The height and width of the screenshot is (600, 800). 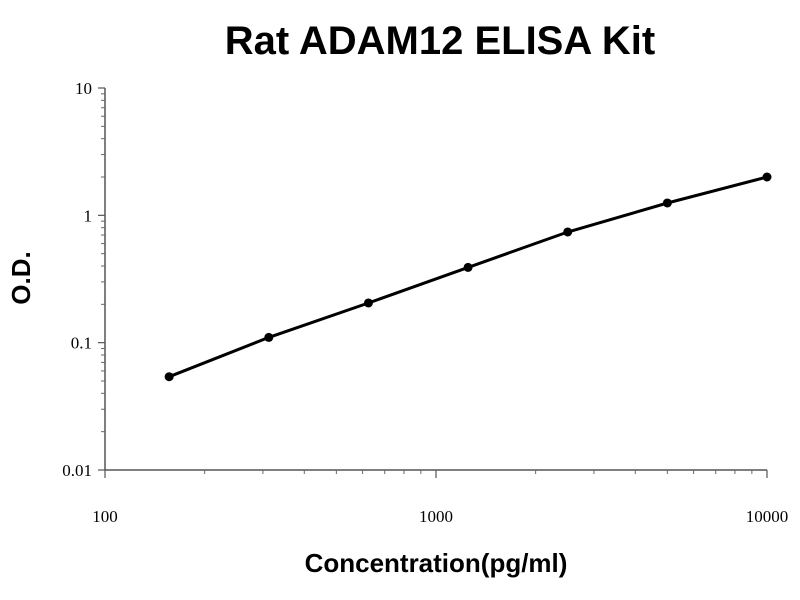 I want to click on x-tick-label: 100, so click(x=105, y=516).